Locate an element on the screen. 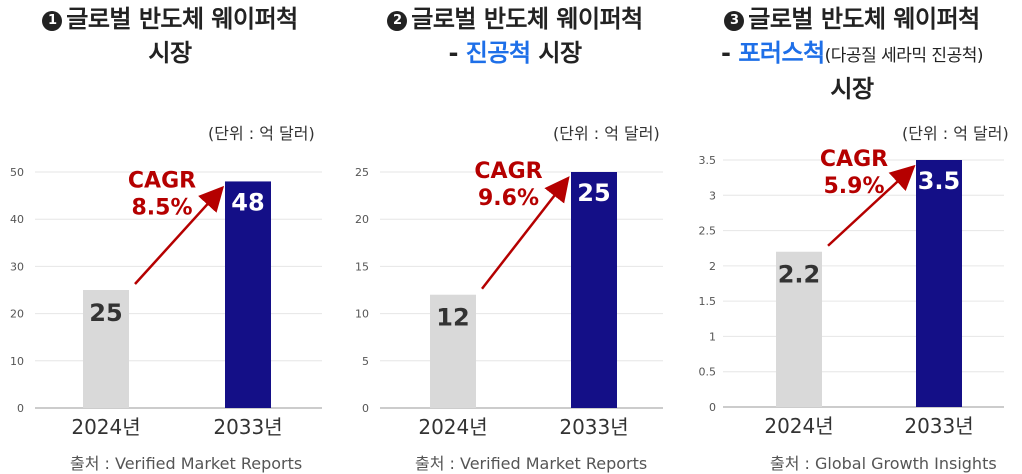 The image size is (1022, 474). unit-label-1: (단위 : 억 달러) is located at coordinates (261, 133).